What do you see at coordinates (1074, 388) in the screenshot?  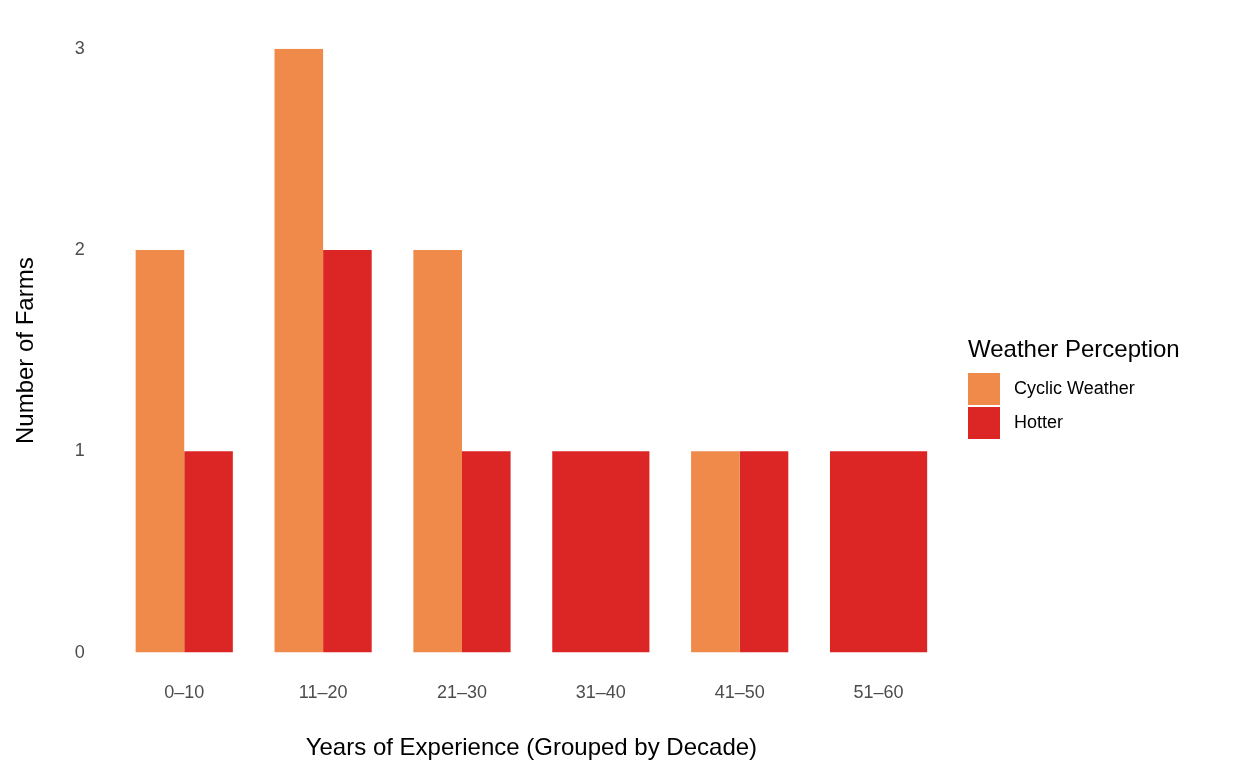 I see `legend-label: Cyclic Weather` at bounding box center [1074, 388].